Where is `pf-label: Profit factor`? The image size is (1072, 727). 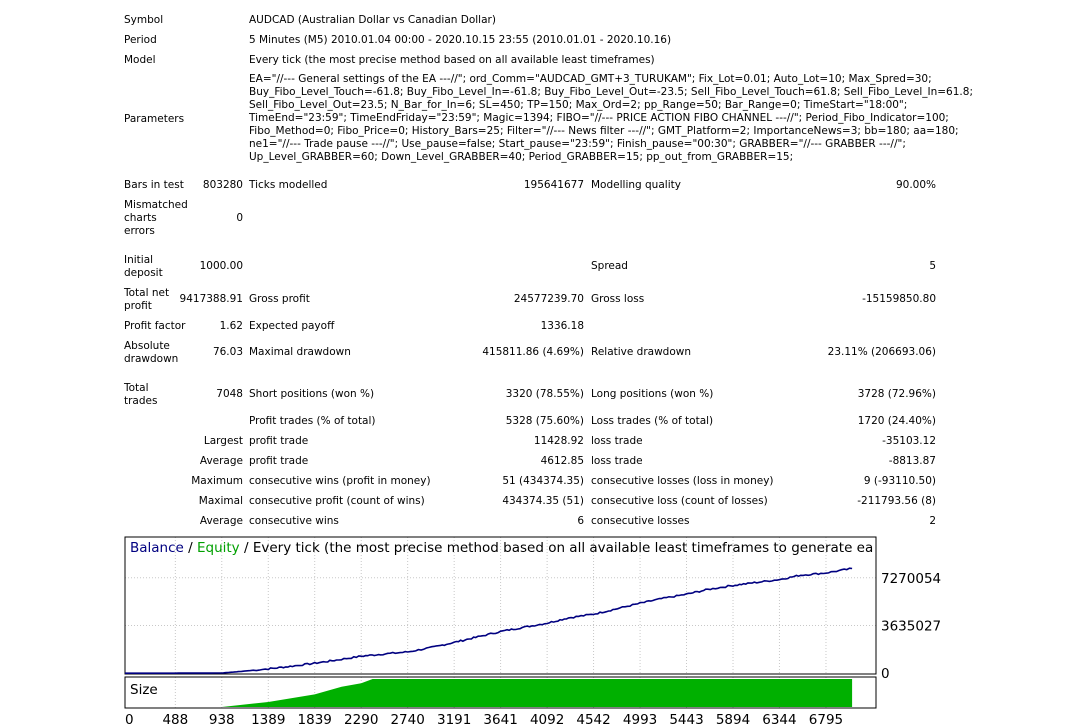 pf-label: Profit factor is located at coordinates (155, 326).